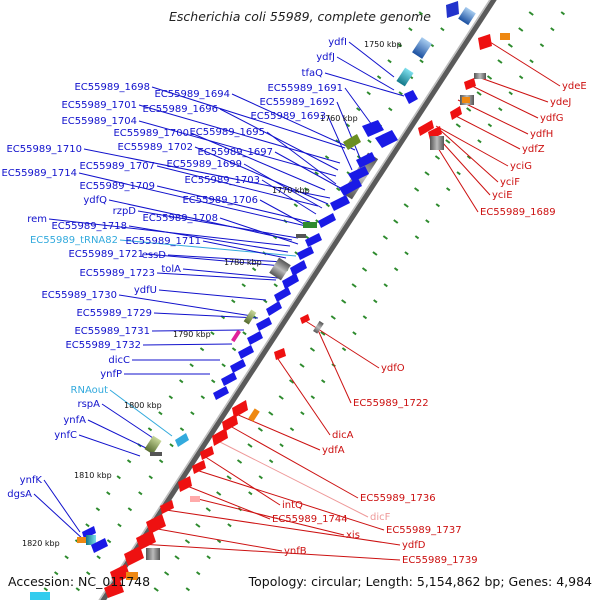 The height and width of the screenshot is (600, 600). Describe the element at coordinates (119, 360) in the screenshot. I see `gene-label-plus: dicC` at that location.